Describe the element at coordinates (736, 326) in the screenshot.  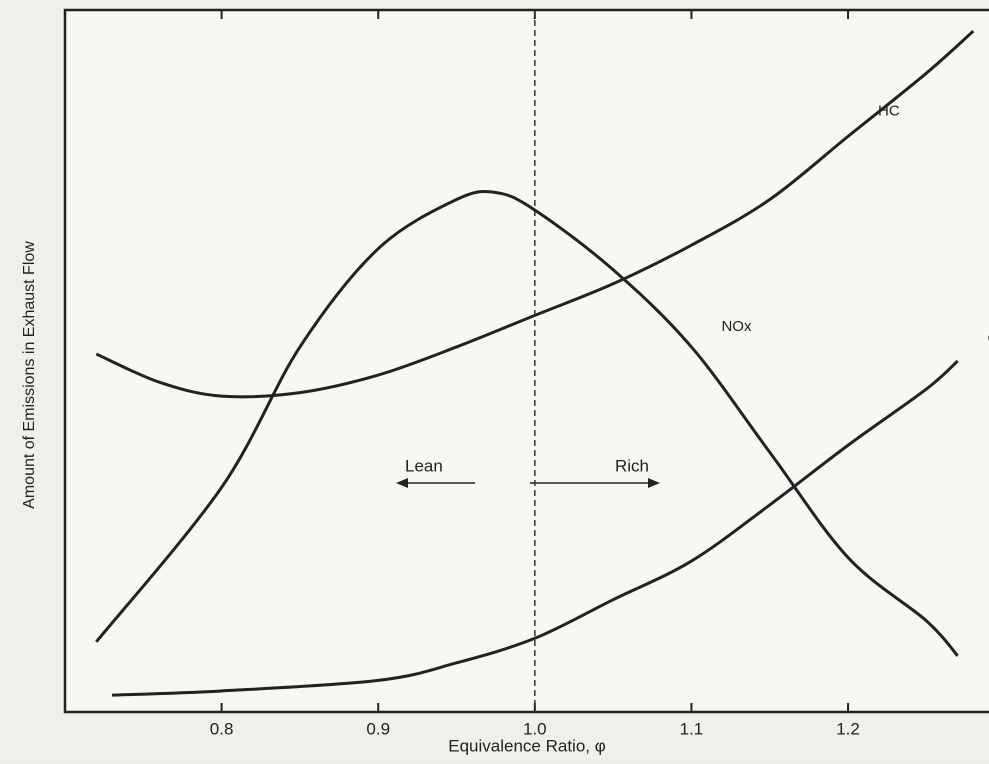
I see `series-label: NOx` at that location.